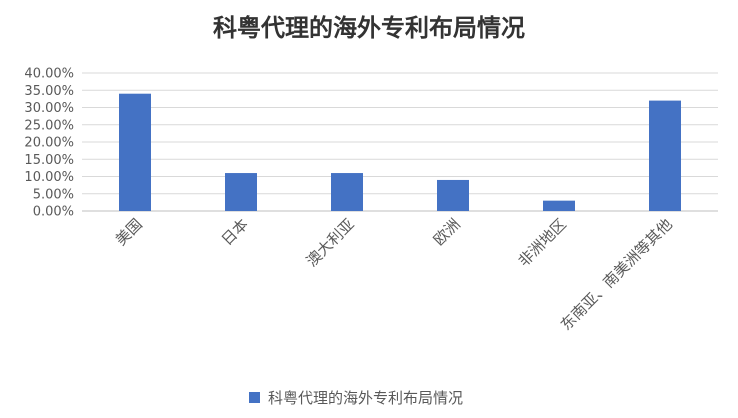 Image resolution: width=738 pixels, height=418 pixels. What do you see at coordinates (542, 242) in the screenshot?
I see `x-tick-label: 非洲地区` at bounding box center [542, 242].